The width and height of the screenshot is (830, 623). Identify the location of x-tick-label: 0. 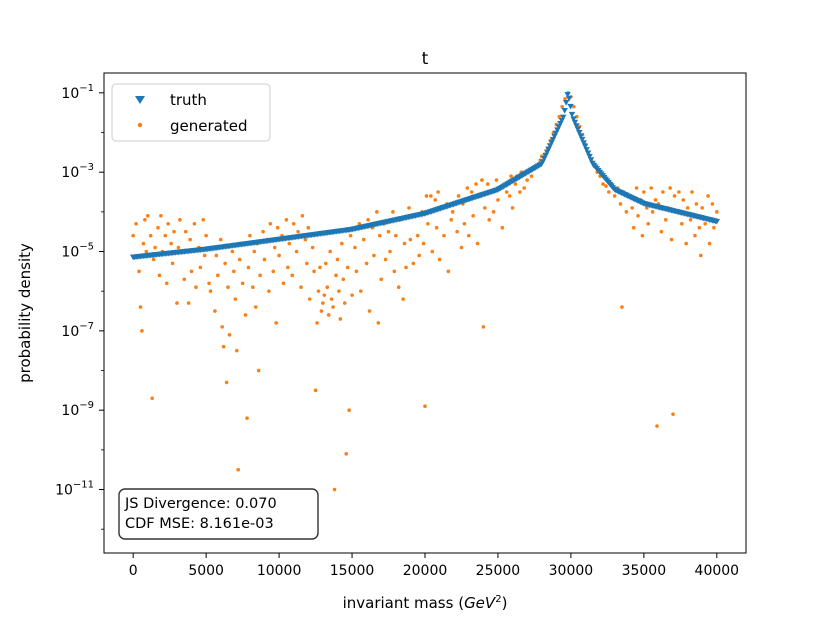
(133, 571).